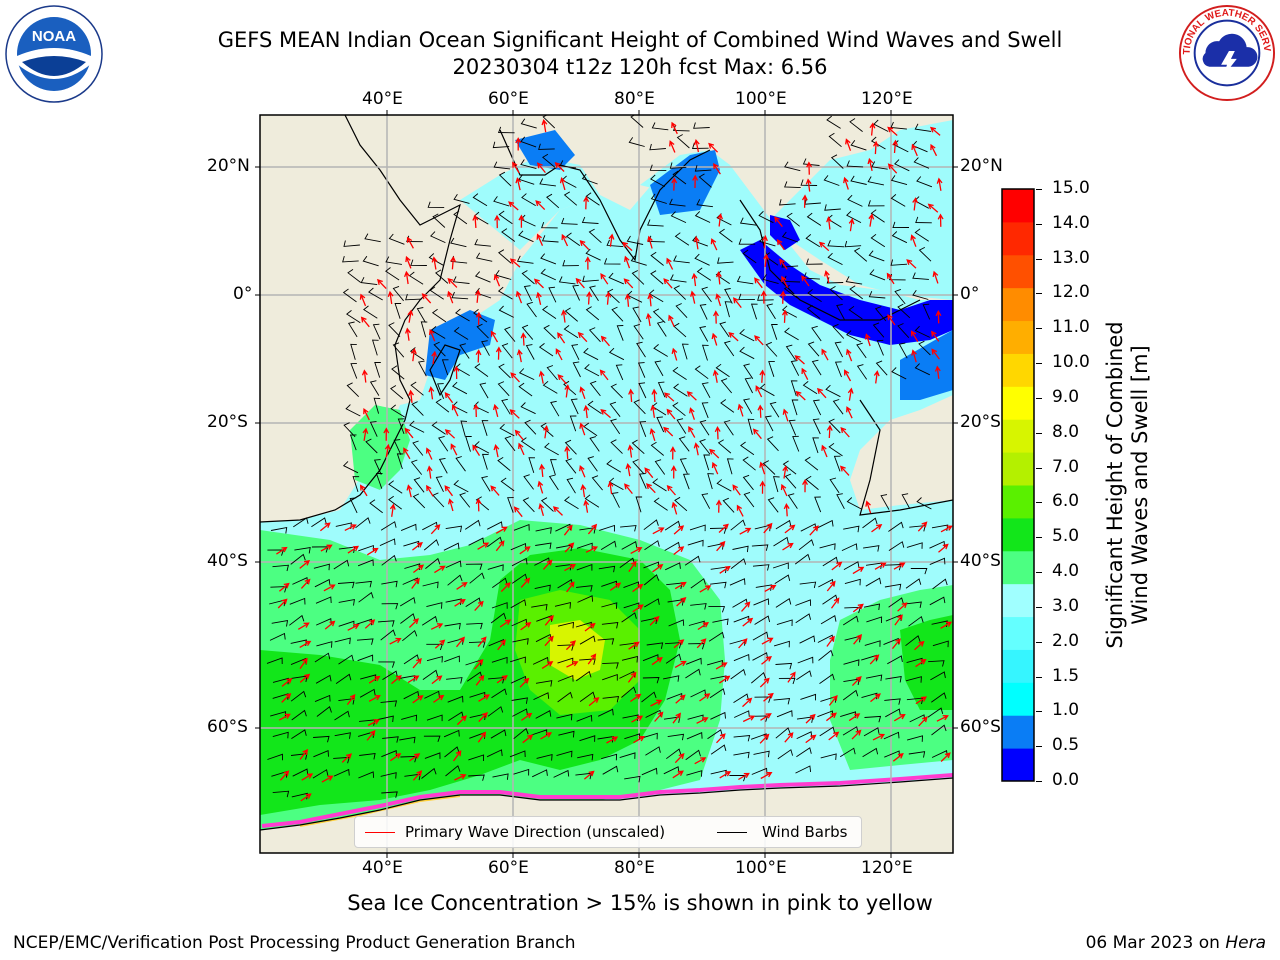 The image size is (1280, 960). What do you see at coordinates (1066, 431) in the screenshot?
I see `colorbar-tick-label: 8.0` at bounding box center [1066, 431].